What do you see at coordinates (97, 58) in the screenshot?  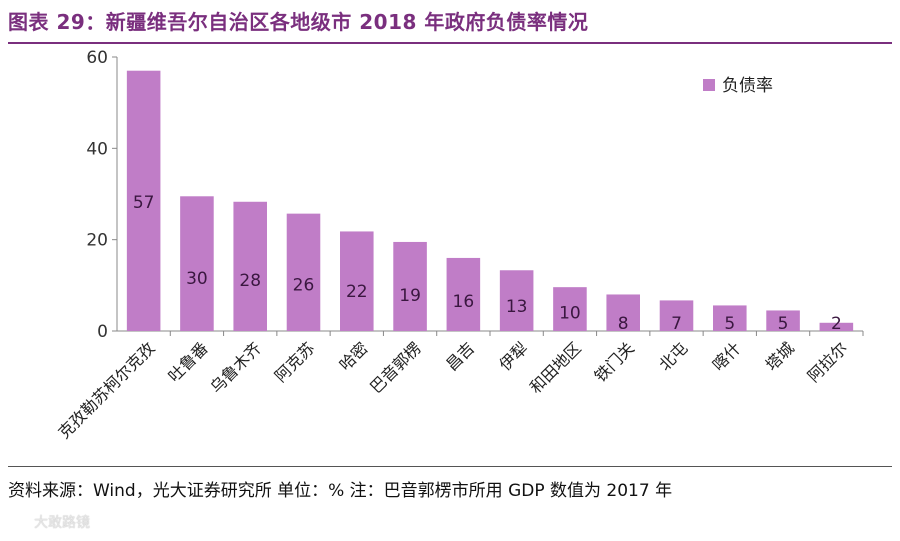 I see `y-tick-label: 60` at bounding box center [97, 58].